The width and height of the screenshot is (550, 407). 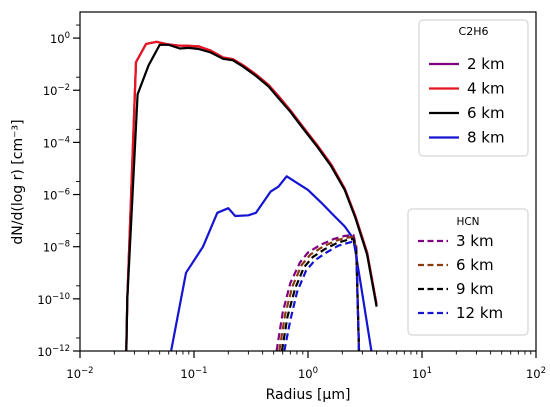 What do you see at coordinates (486, 64) in the screenshot?
I see `legend-entry-label: 2 km` at bounding box center [486, 64].